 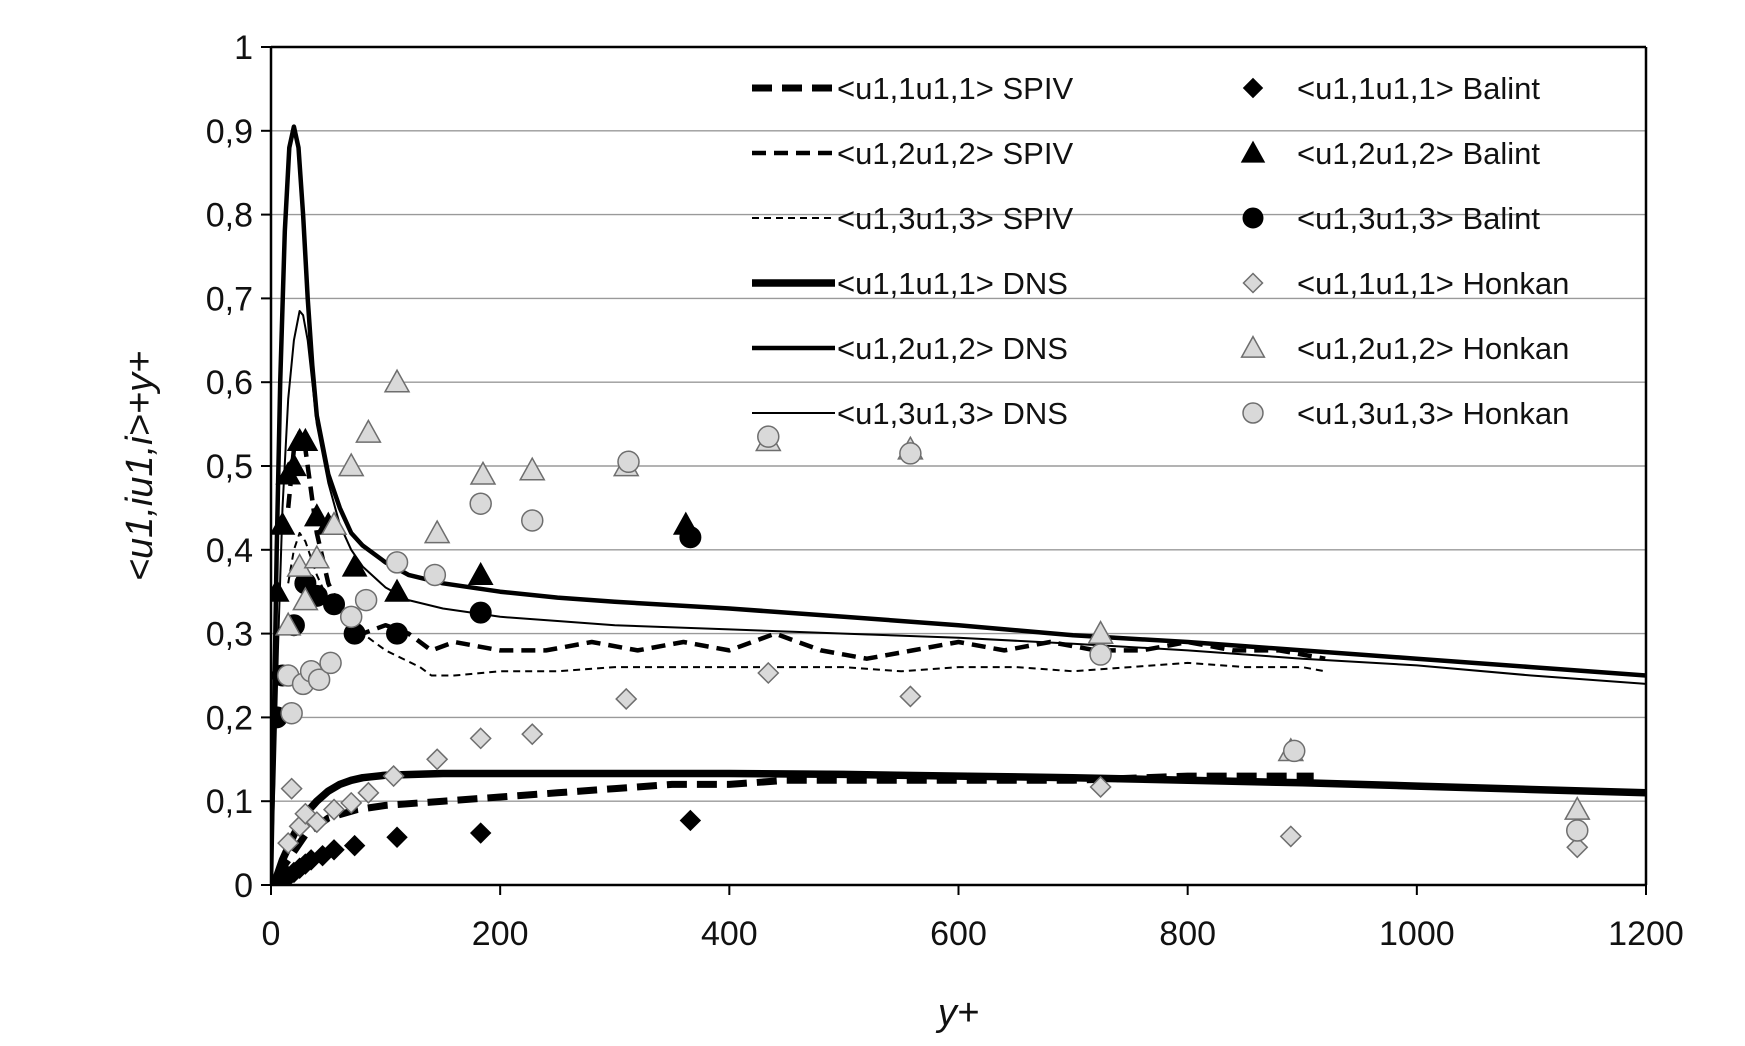 I want to click on series-line-u1-1u1-1-spiv, so click(x=793, y=825).